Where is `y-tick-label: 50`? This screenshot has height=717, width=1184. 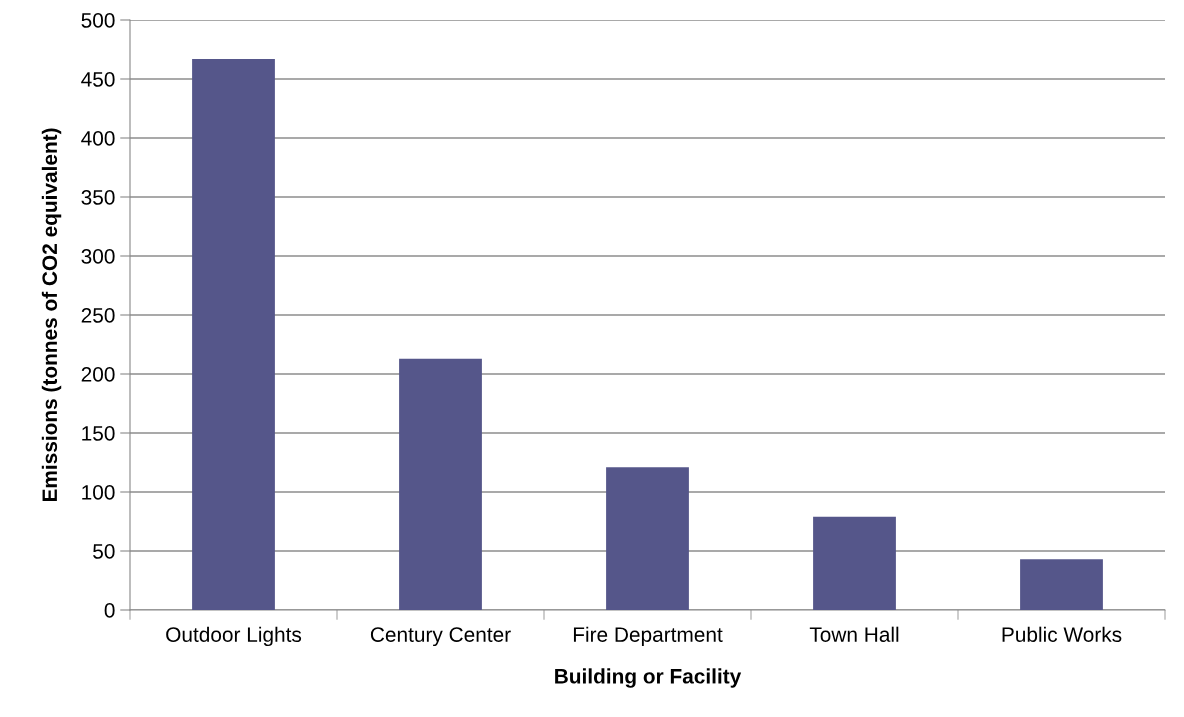 y-tick-label: 50 is located at coordinates (104, 551).